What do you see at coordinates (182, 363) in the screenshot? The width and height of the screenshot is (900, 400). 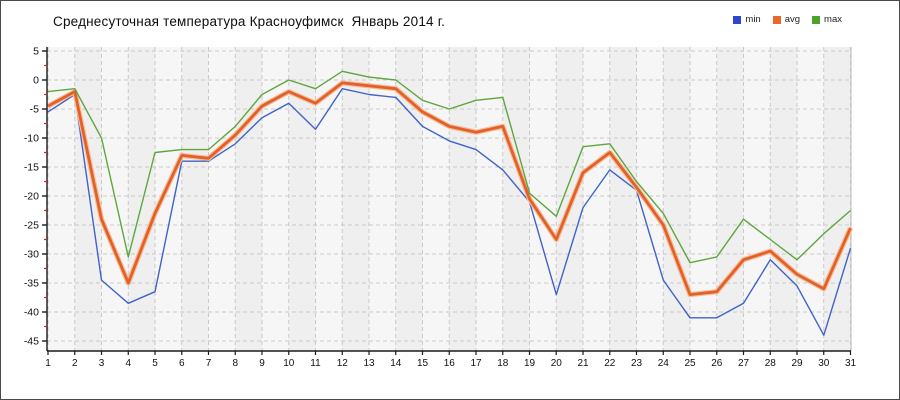 I see `x-tick-label: 6` at bounding box center [182, 363].